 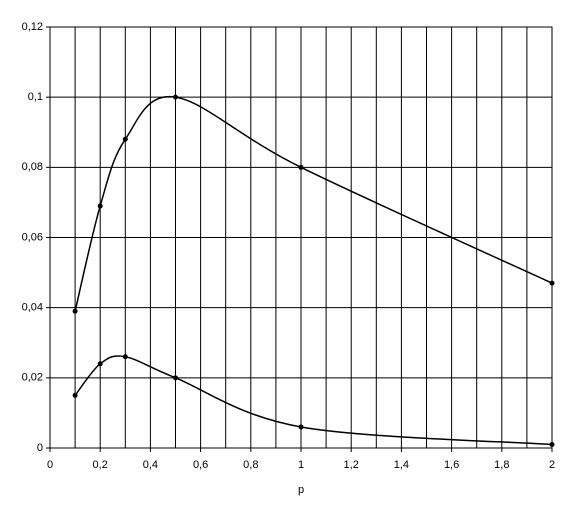 What do you see at coordinates (250, 465) in the screenshot?
I see `x-tick-label: 0,8` at bounding box center [250, 465].